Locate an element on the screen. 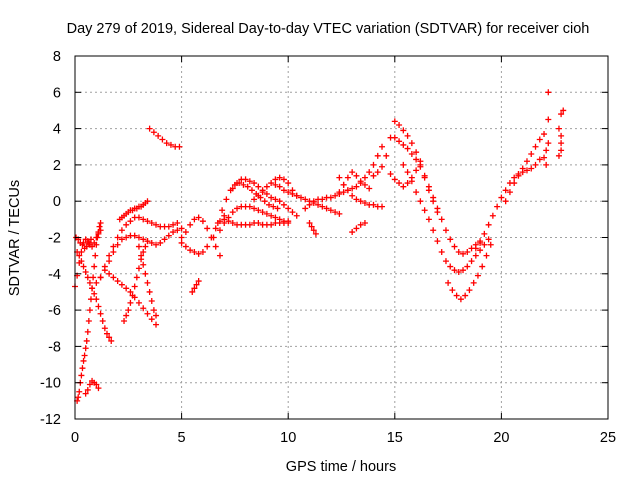 The width and height of the screenshot is (640, 480). y-tick-label: 4 is located at coordinates (57, 130).